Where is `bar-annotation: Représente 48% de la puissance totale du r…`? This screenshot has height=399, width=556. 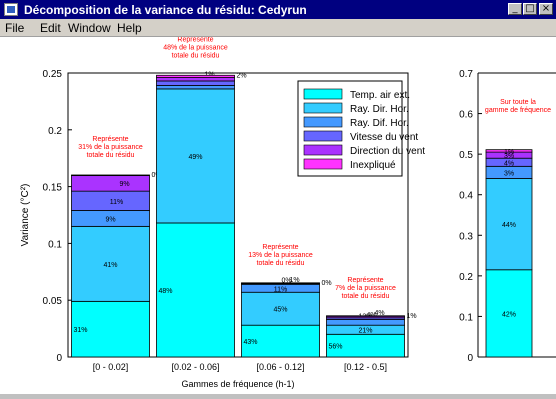 bar-annotation: Représente 48% de la puissance totale du r… is located at coordinates (195, 48).